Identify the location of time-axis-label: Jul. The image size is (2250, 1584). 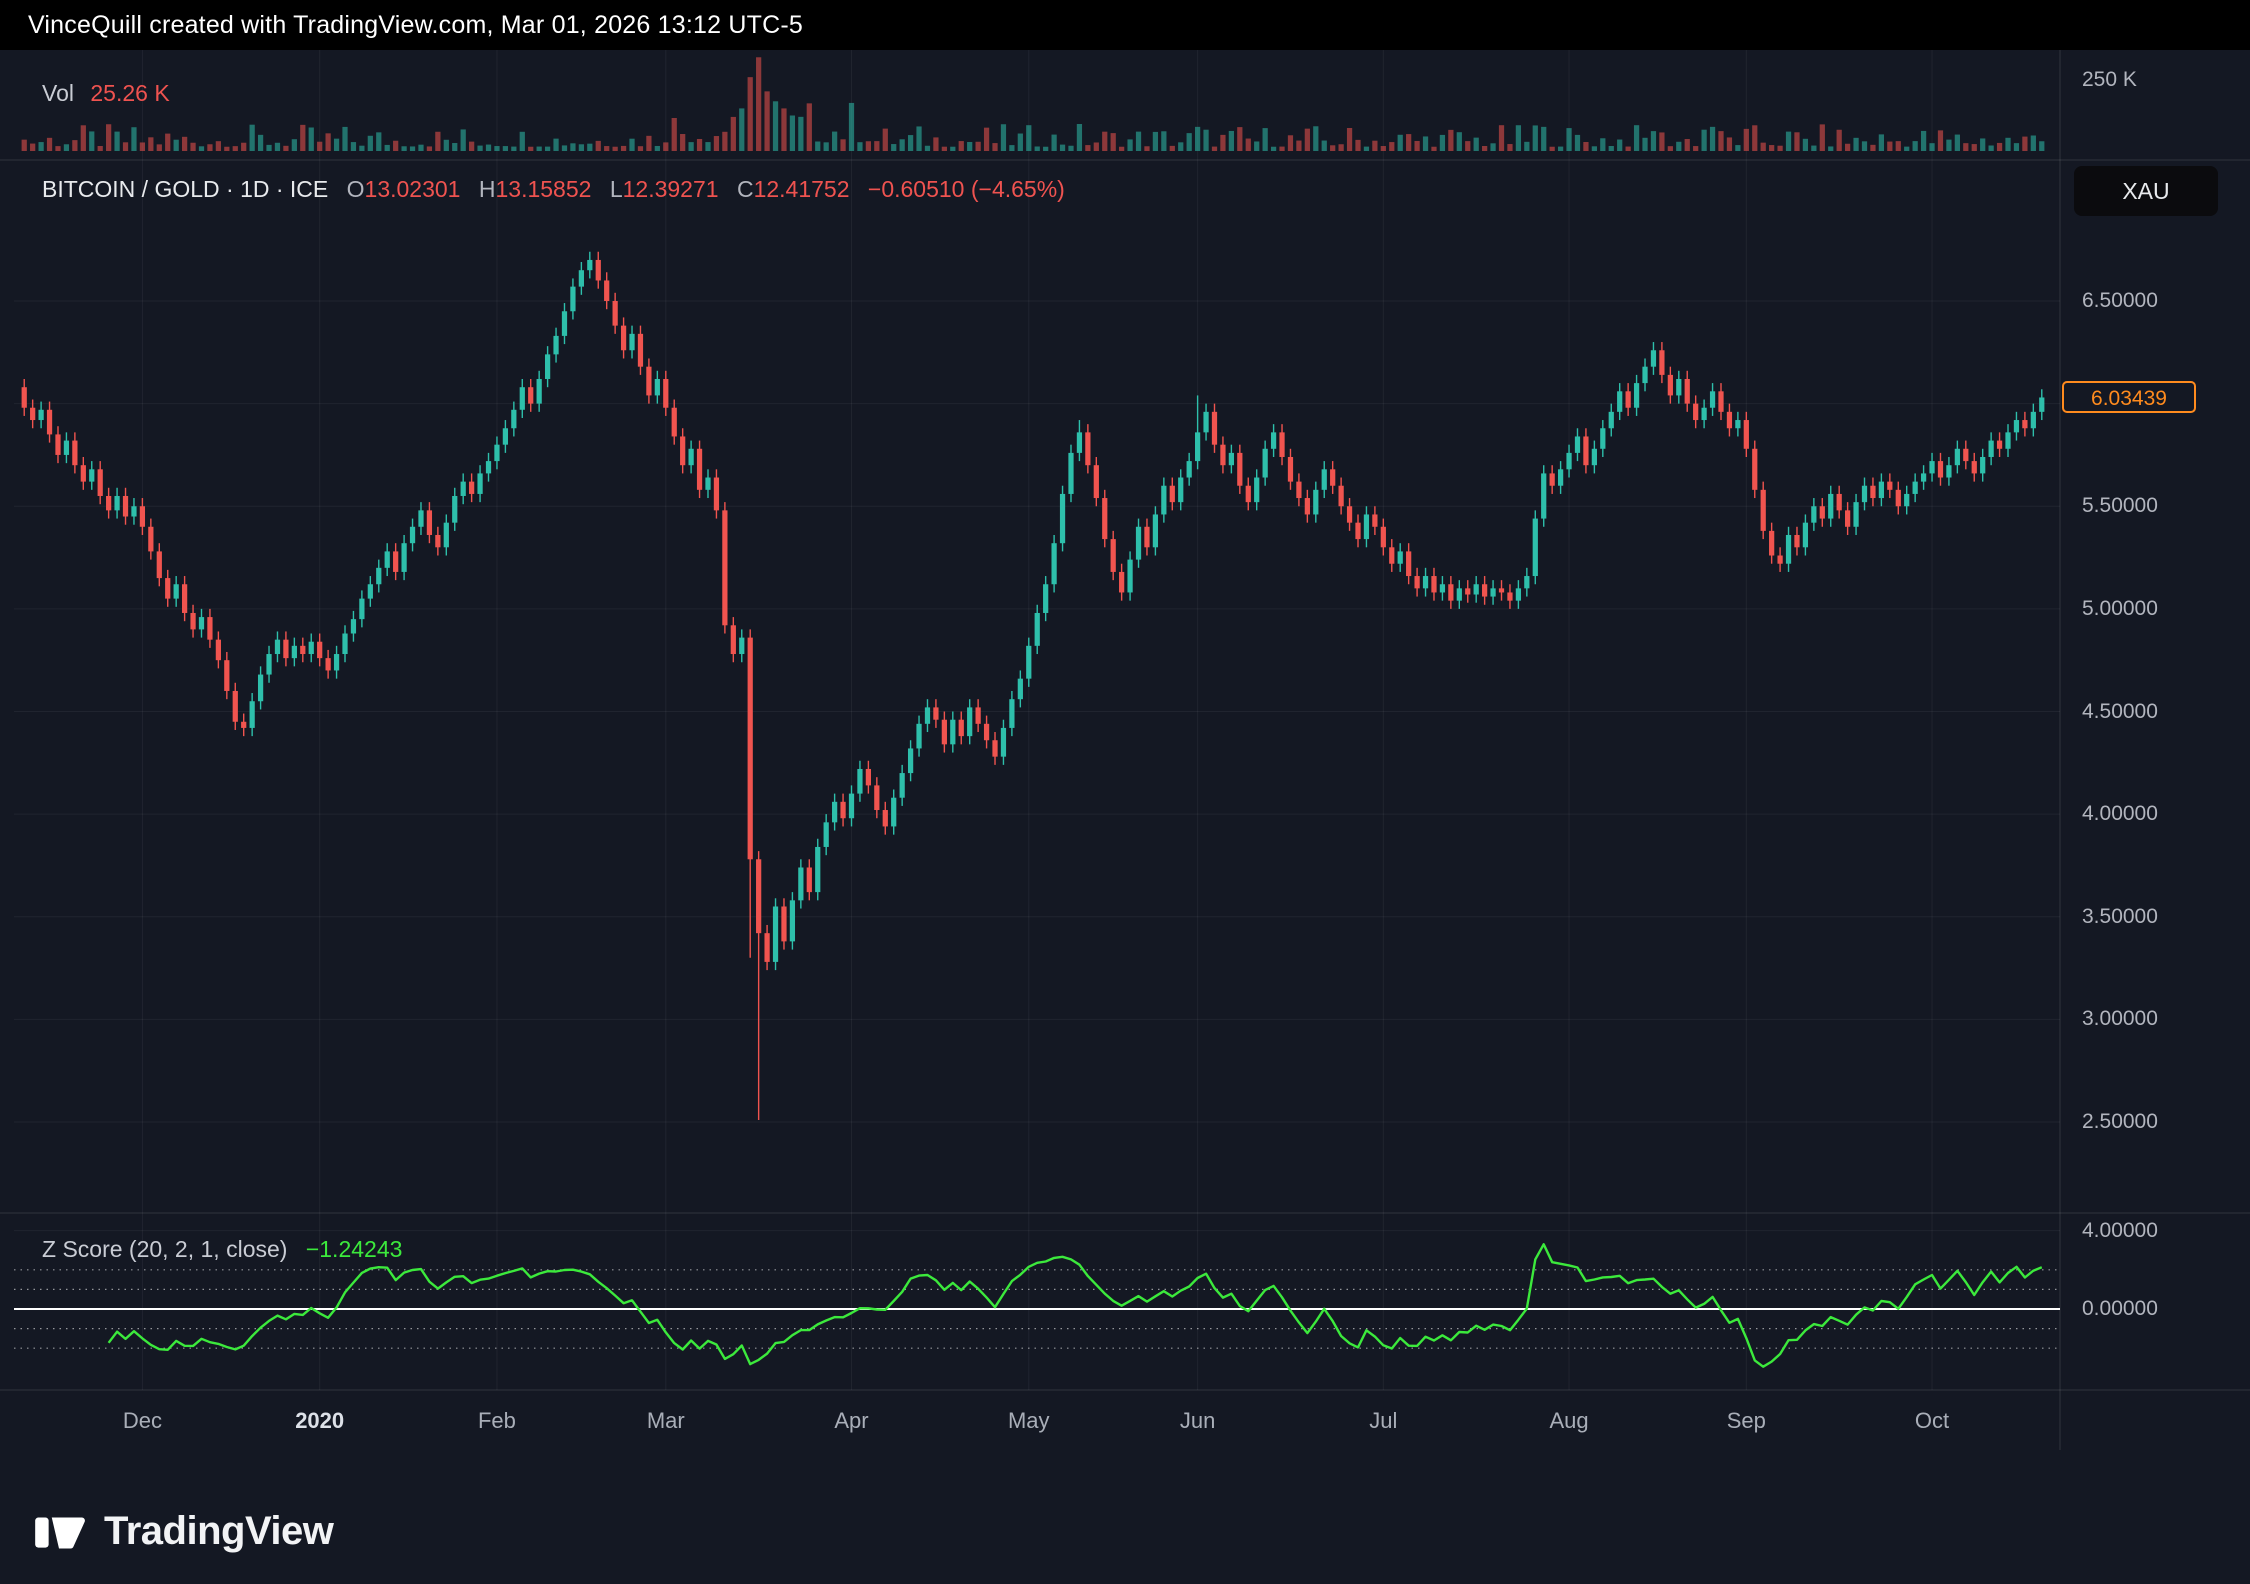
(1383, 1420).